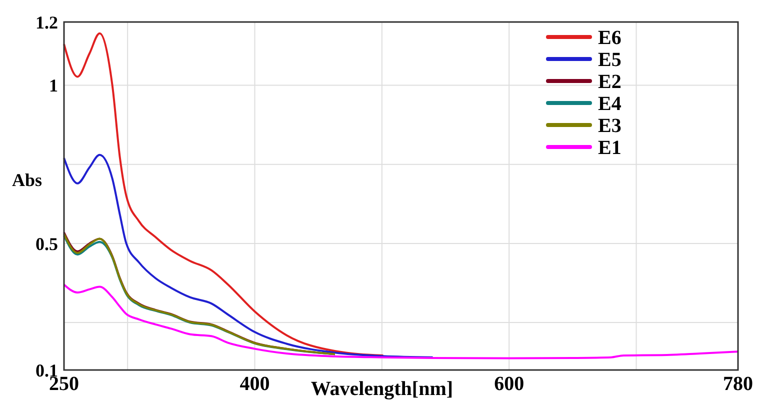  What do you see at coordinates (382, 389) in the screenshot?
I see `x-axis-title: Wavelength[nm]` at bounding box center [382, 389].